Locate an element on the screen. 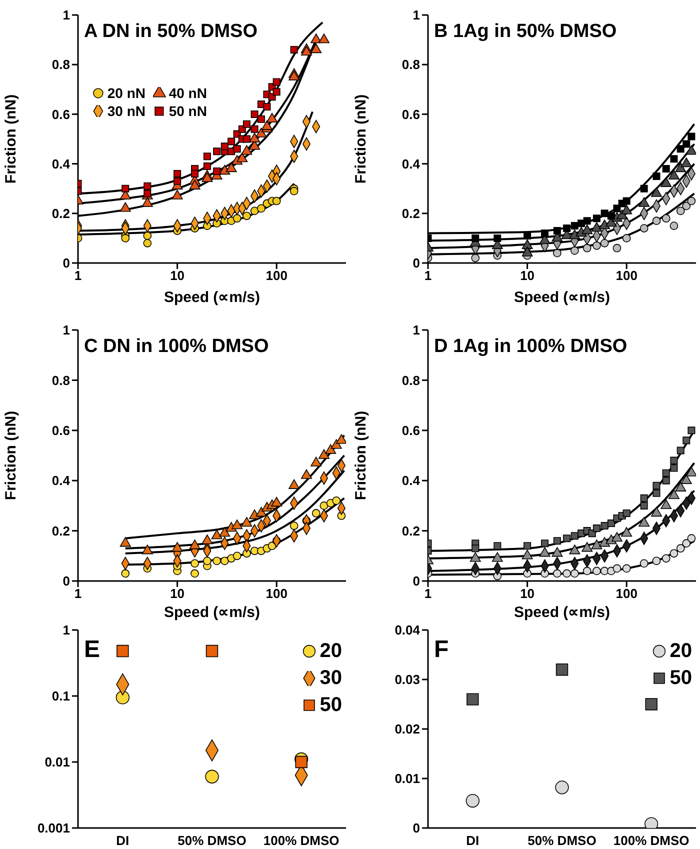  legend-label: 30 nN is located at coordinates (126, 111).